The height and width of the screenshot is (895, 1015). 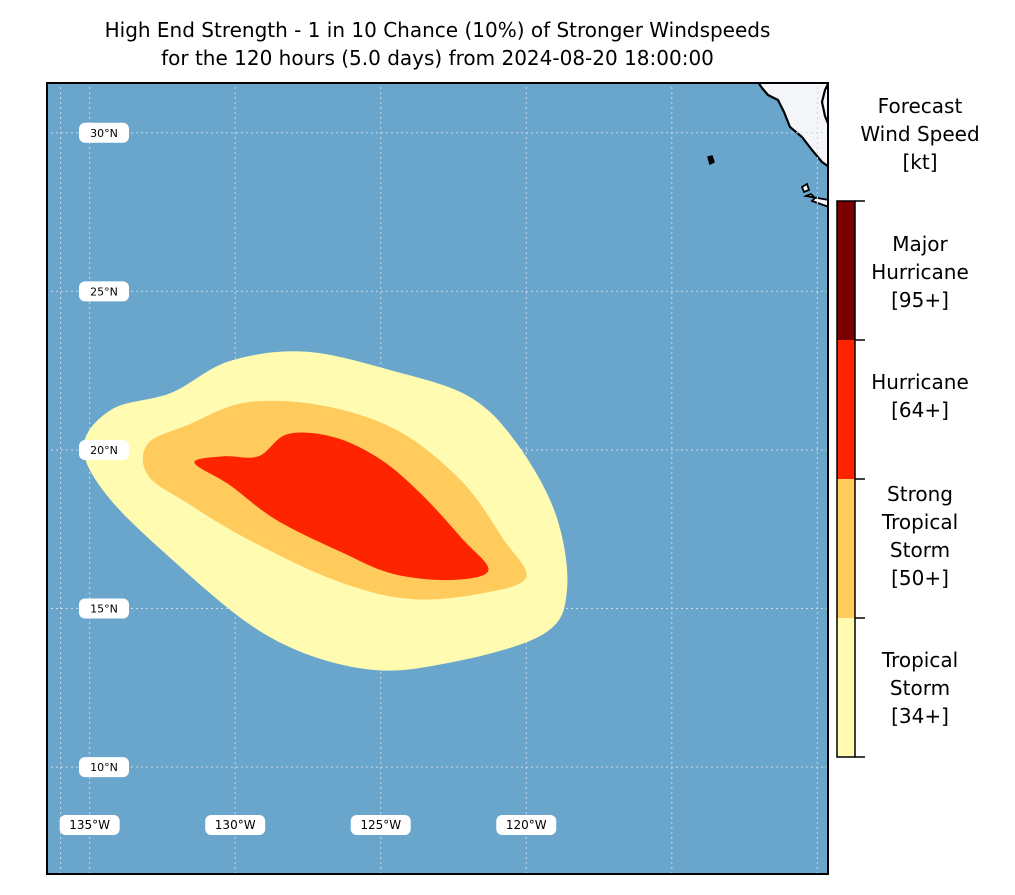 I want to click on longitude-label-text: 130°W, so click(x=235, y=825).